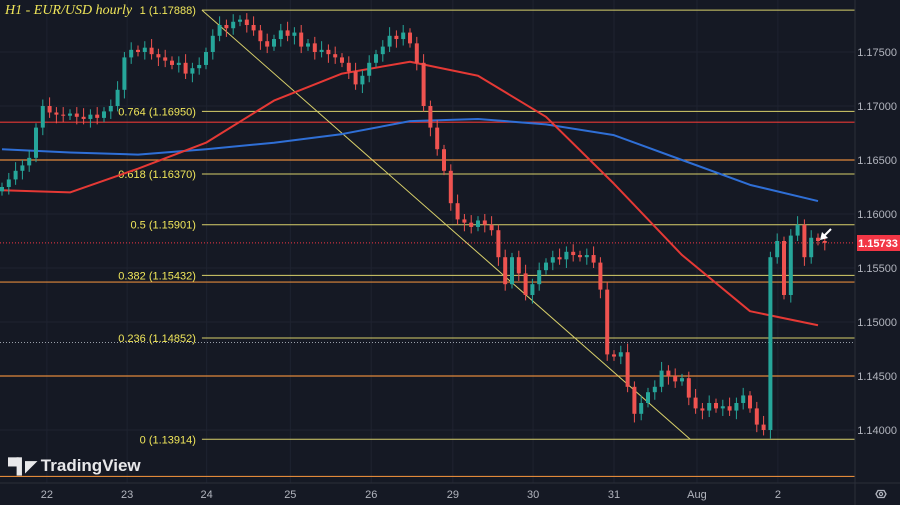 The height and width of the screenshot is (505, 900). Describe the element at coordinates (127, 495) in the screenshot. I see `time-tick-label: 23` at that location.